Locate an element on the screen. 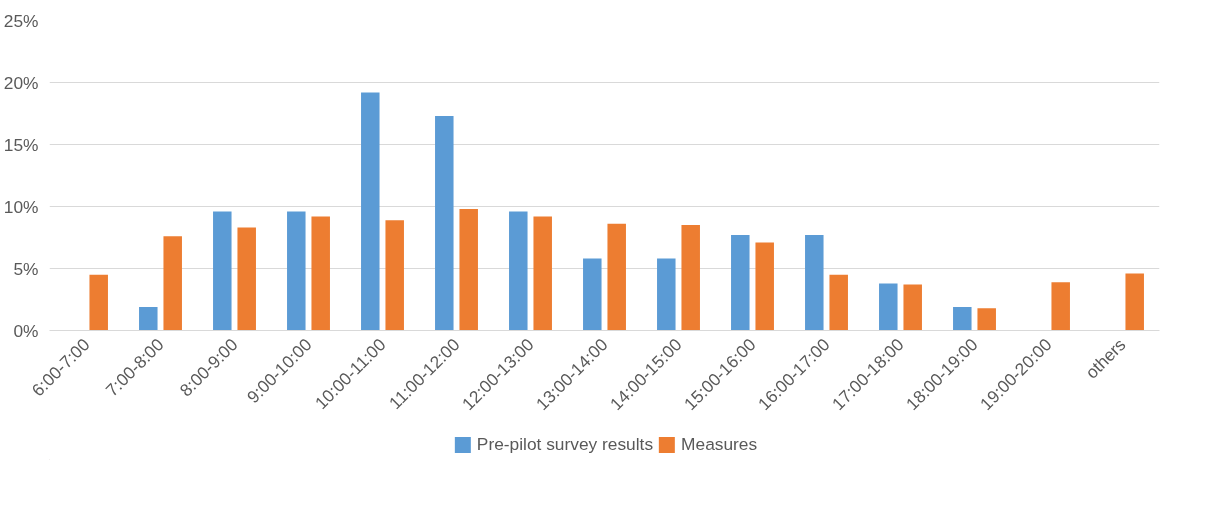 The image size is (1206, 510). y-tick-label: 25% is located at coordinates (21, 20).